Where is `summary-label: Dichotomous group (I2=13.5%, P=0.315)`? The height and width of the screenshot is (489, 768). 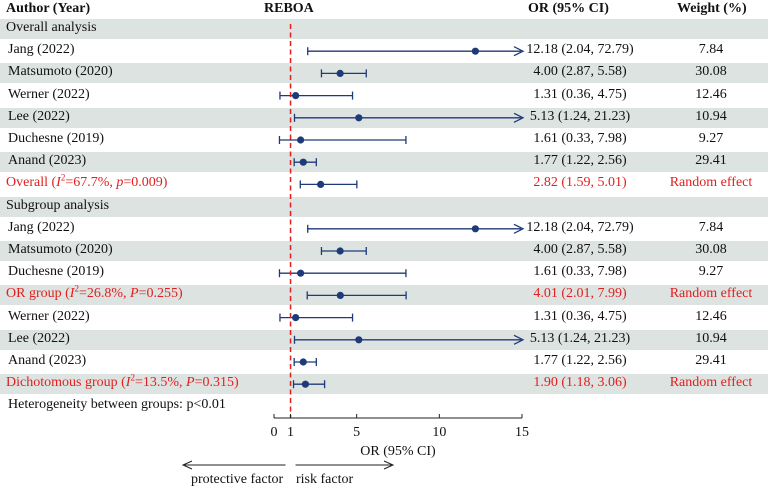
summary-label: Dichotomous group (I2=13.5%, P=0.315) is located at coordinates (122, 383).